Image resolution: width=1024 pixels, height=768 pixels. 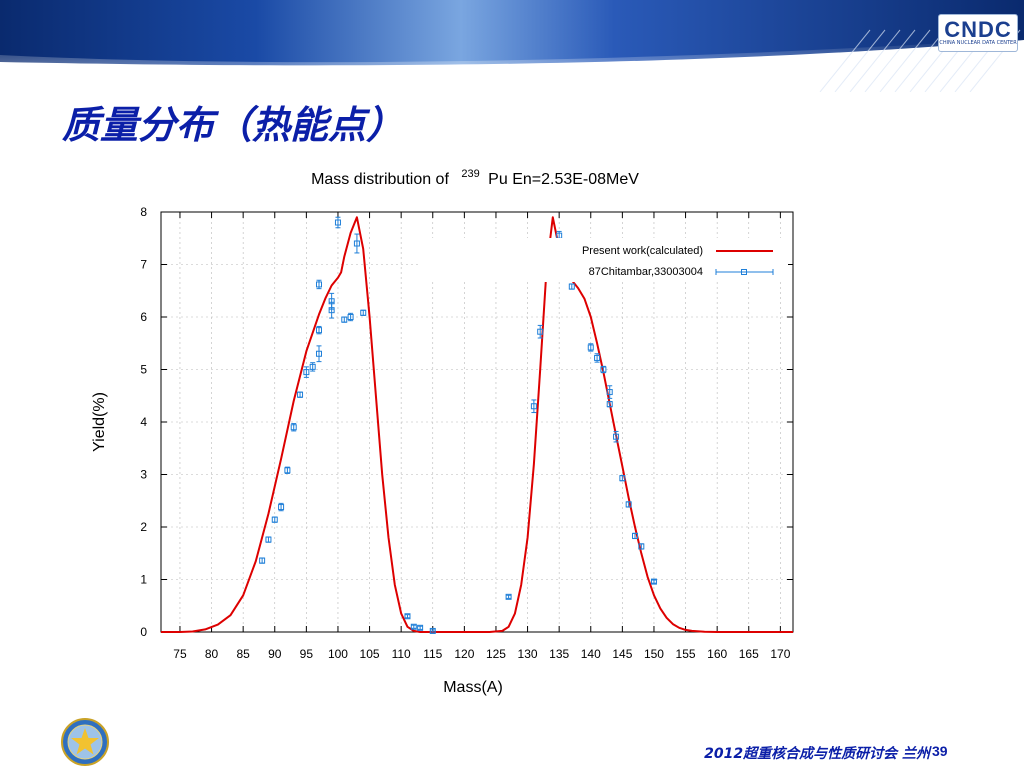 What do you see at coordinates (940, 751) in the screenshot?
I see `page-number: 39` at bounding box center [940, 751].